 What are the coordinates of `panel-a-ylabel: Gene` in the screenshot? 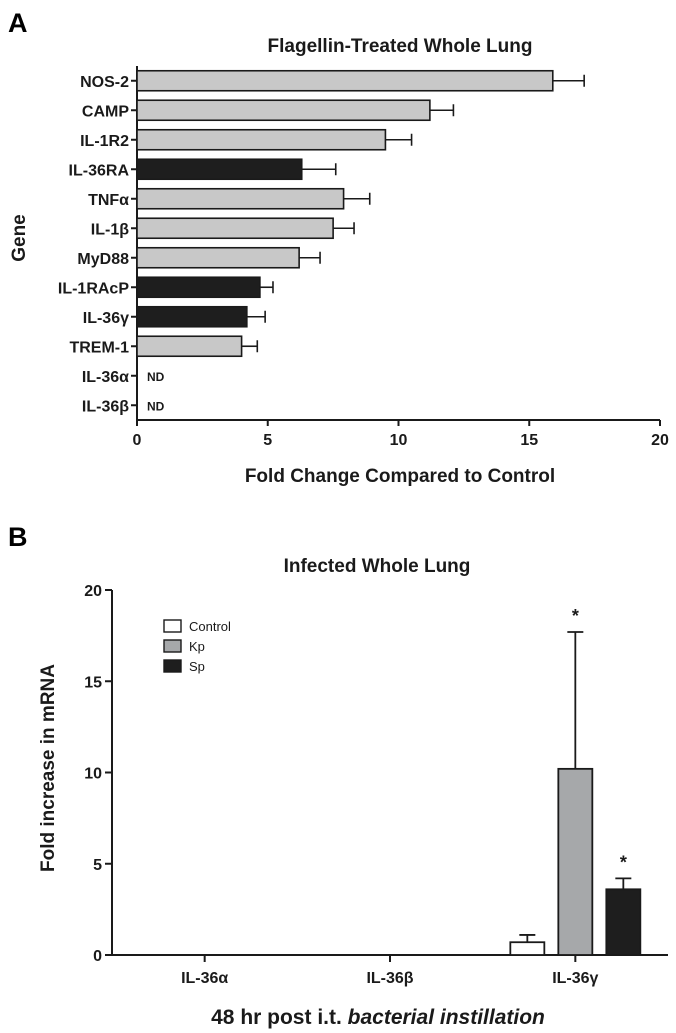 It's located at (19, 238).